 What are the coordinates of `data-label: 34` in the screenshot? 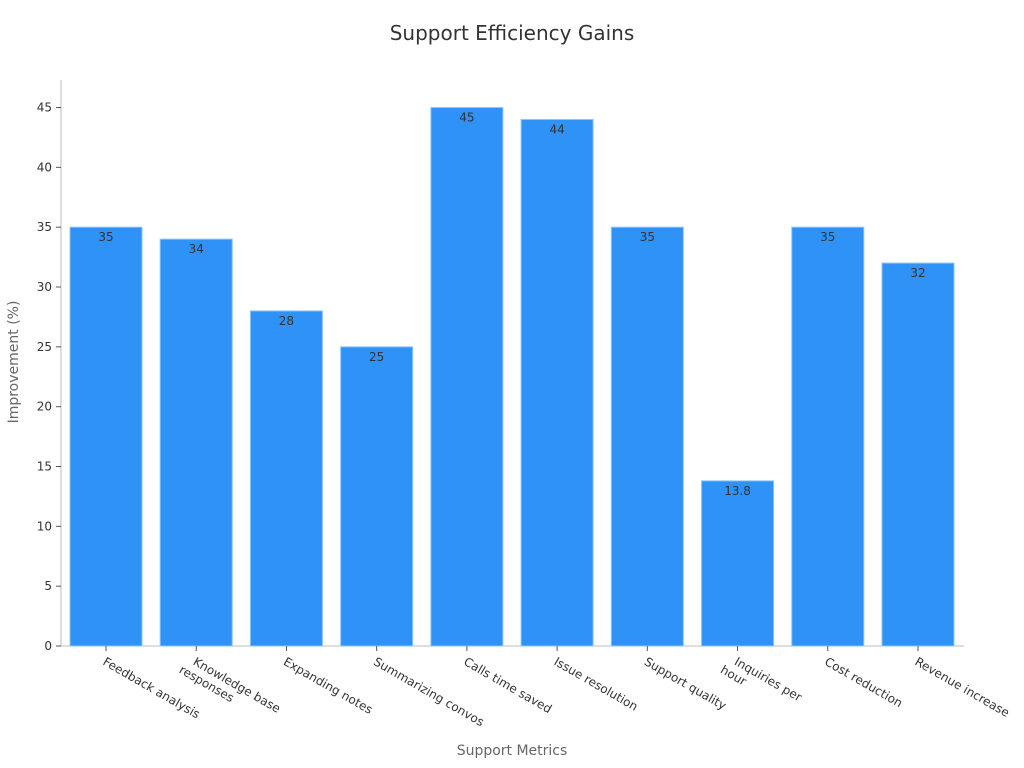 It's located at (196, 249).